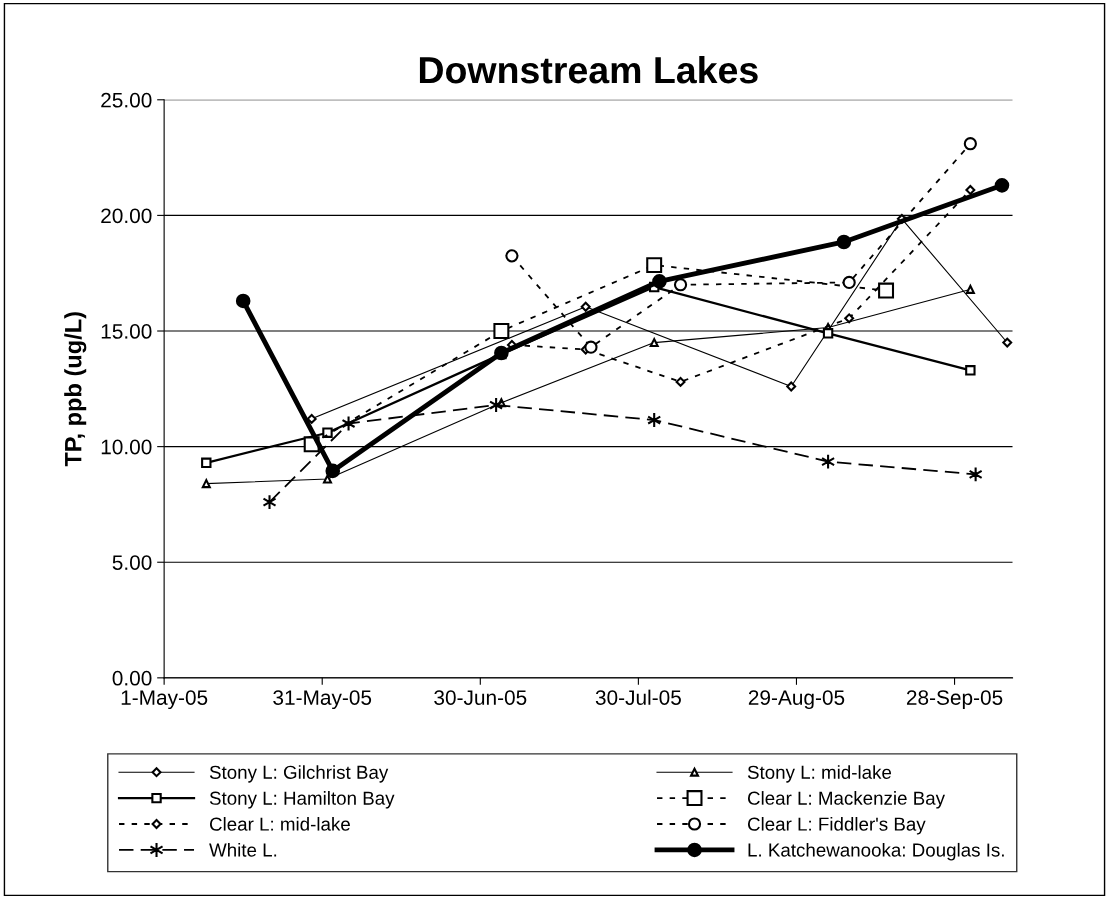  I want to click on y-tick-label: 5.00, so click(132, 562).